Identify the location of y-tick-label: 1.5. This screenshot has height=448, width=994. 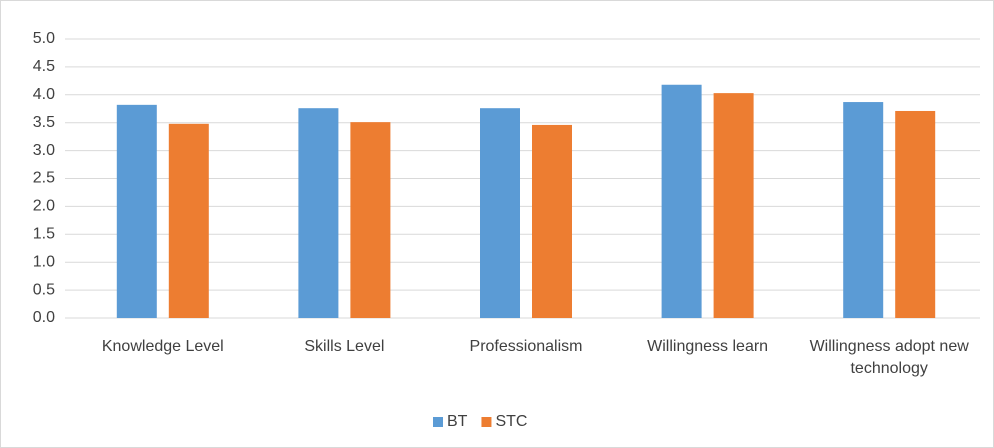
(44, 234).